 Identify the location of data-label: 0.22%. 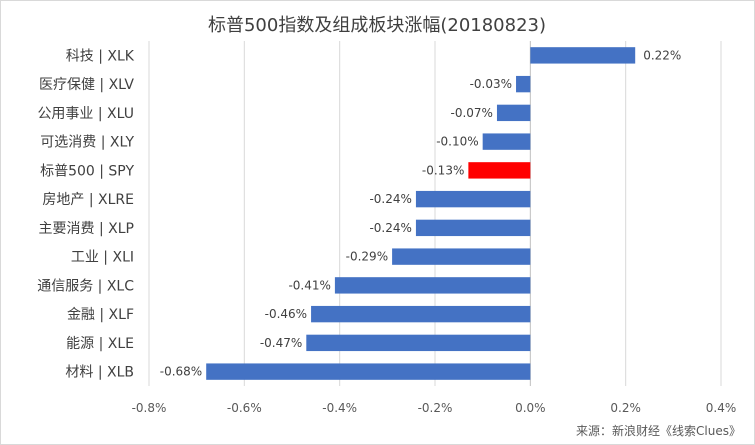
(662, 55).